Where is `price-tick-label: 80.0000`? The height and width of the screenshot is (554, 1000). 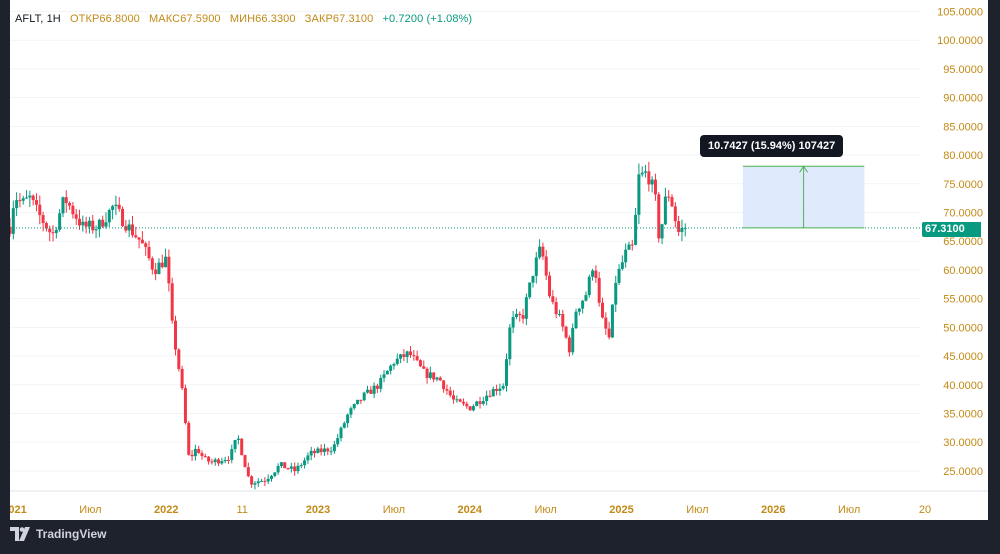
price-tick-label: 80.0000 is located at coordinates (963, 156).